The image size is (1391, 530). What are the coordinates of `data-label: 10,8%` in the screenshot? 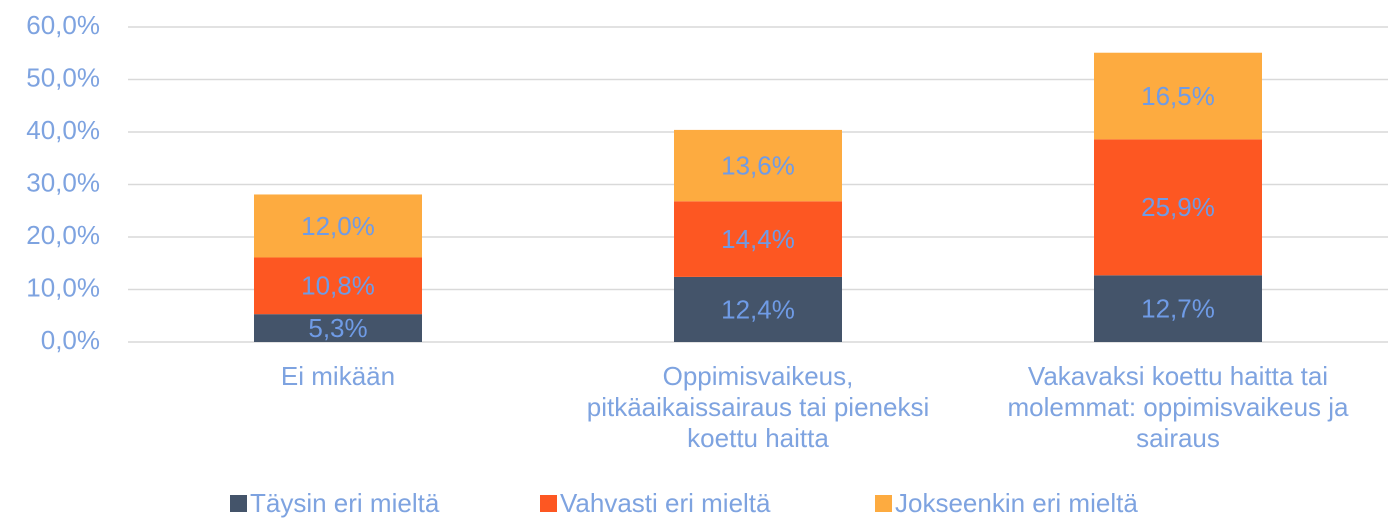 It's located at (338, 286).